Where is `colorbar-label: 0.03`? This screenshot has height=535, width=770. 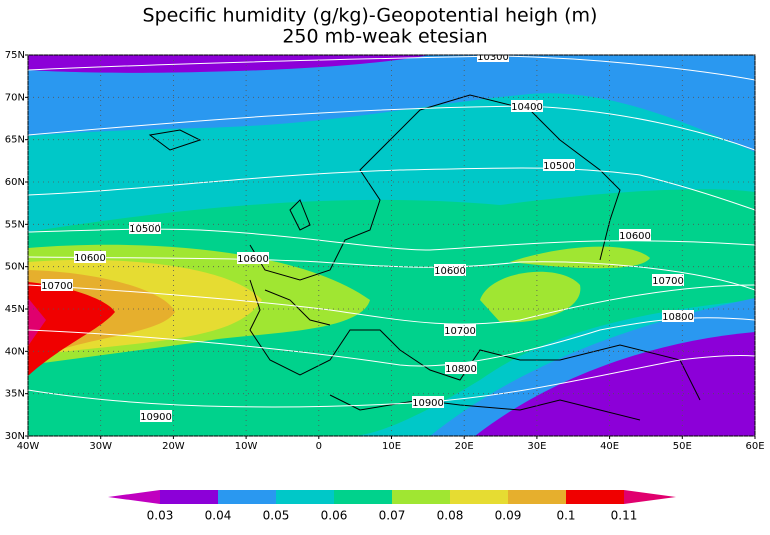
colorbar-label: 0.03 is located at coordinates (160, 516).